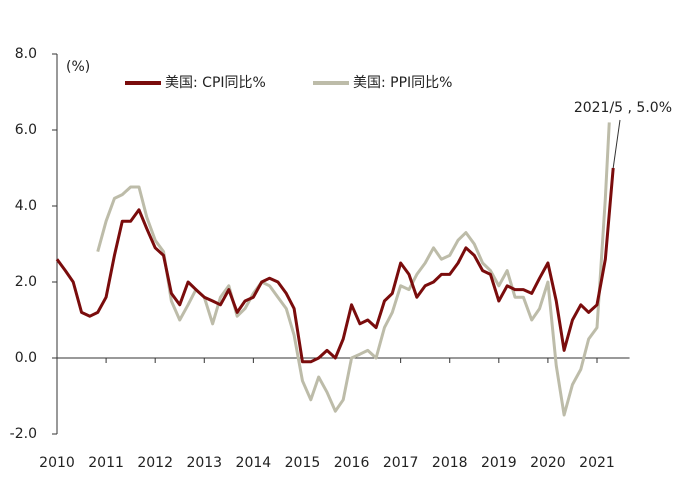  I want to click on legend-label: 美国: CPI同比%, so click(215, 83).